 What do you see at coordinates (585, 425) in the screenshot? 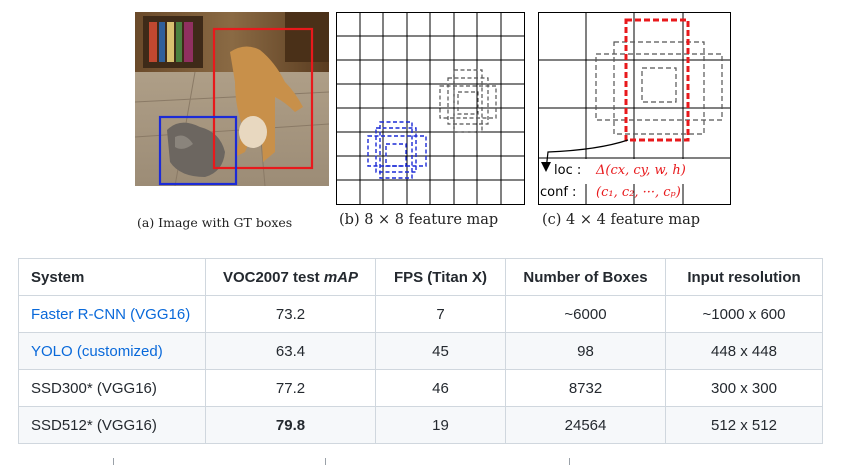
I see `cell-boxes: 24564` at bounding box center [585, 425].